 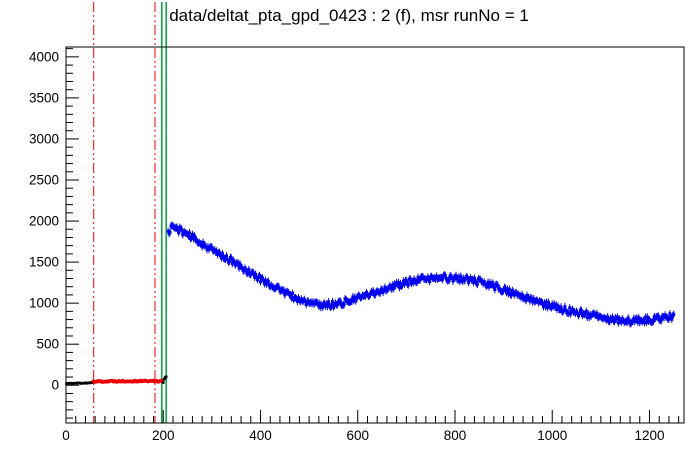 What do you see at coordinates (80, 383) in the screenshot?
I see `series-pre-t0-black` at bounding box center [80, 383].